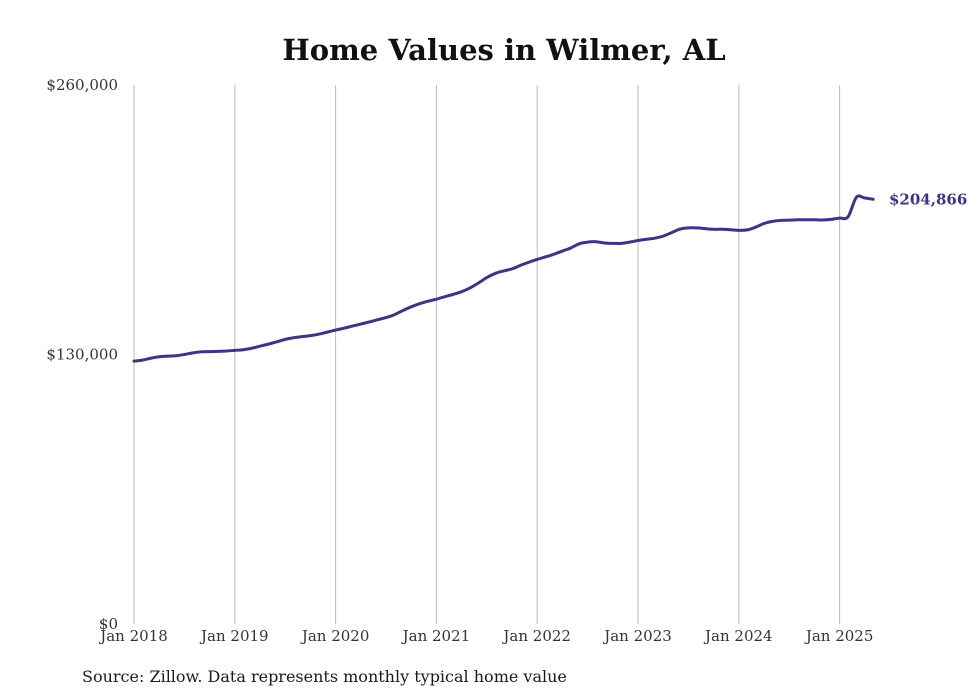 The image size is (980, 699). What do you see at coordinates (335, 636) in the screenshot?
I see `x-tick-label: Jan 2020` at bounding box center [335, 636].